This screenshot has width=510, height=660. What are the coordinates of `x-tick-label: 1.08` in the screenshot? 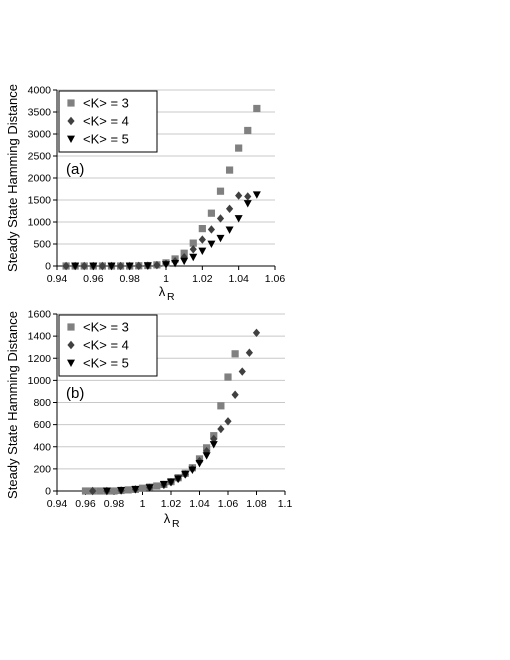 It's located at (256, 504).